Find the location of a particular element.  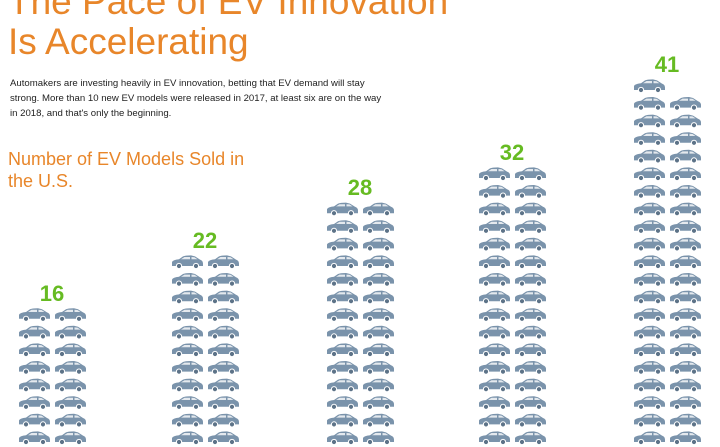

value-label: 16 is located at coordinates (52, 293).